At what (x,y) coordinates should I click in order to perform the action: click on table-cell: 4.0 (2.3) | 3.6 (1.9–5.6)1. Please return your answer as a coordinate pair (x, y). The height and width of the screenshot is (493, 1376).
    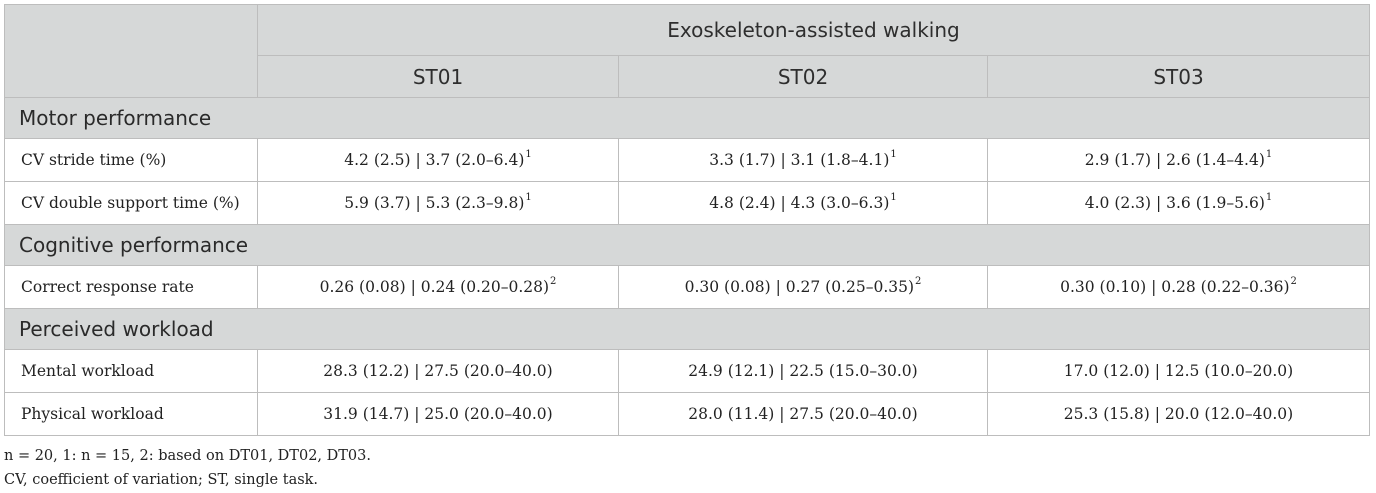
    Looking at the image, I should click on (1178, 203).